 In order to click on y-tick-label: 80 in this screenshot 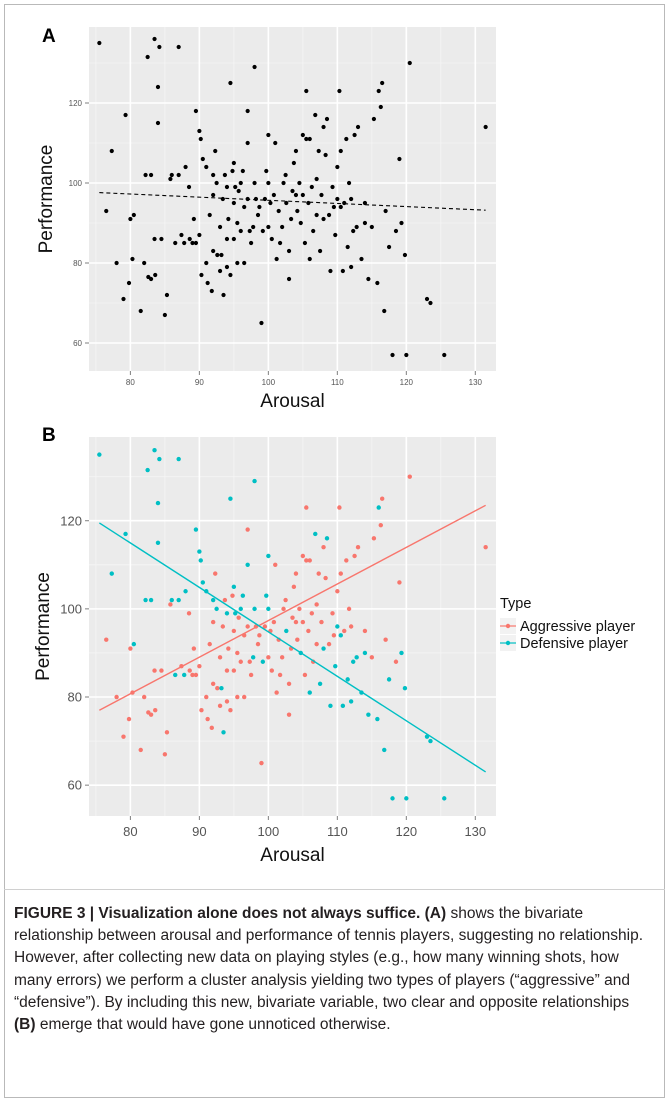, I will do `click(75, 697)`.